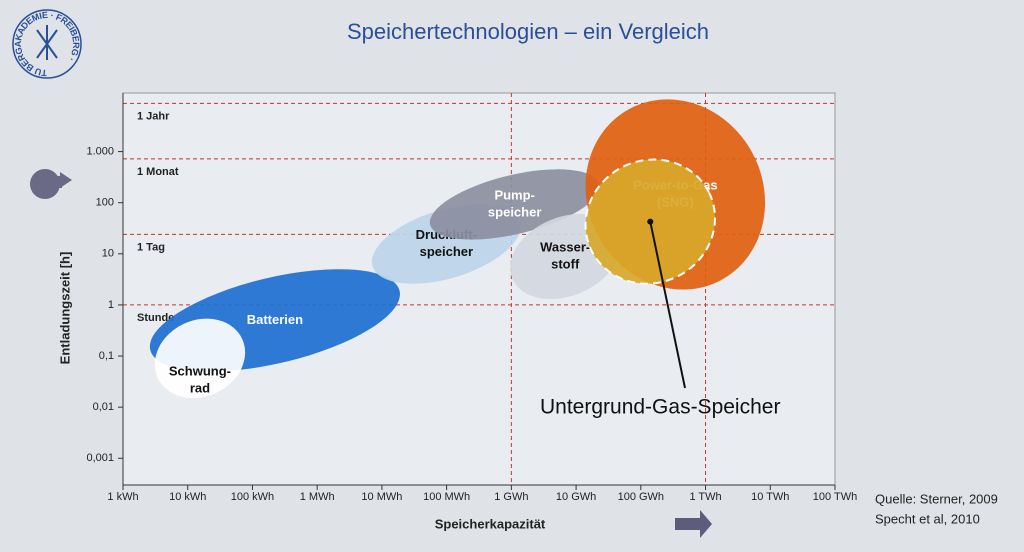 This screenshot has height=552, width=1024. What do you see at coordinates (317, 497) in the screenshot?
I see `x-tick-label: 1 MWh` at bounding box center [317, 497].